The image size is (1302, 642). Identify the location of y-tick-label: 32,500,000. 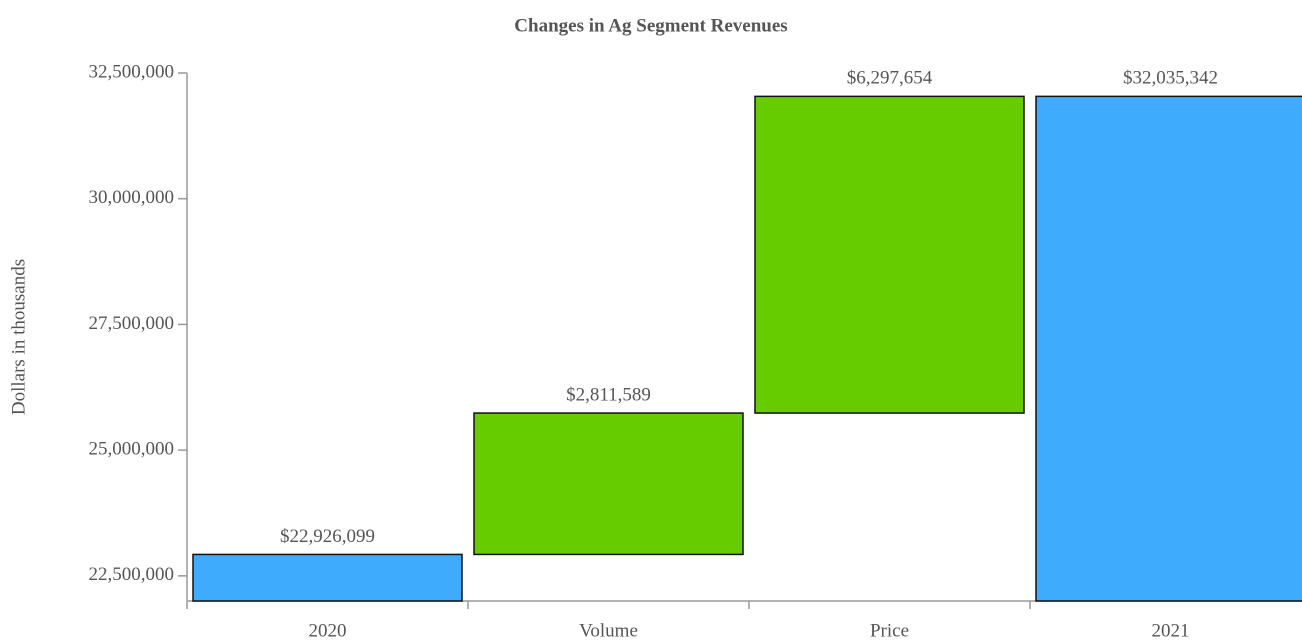
(132, 71).